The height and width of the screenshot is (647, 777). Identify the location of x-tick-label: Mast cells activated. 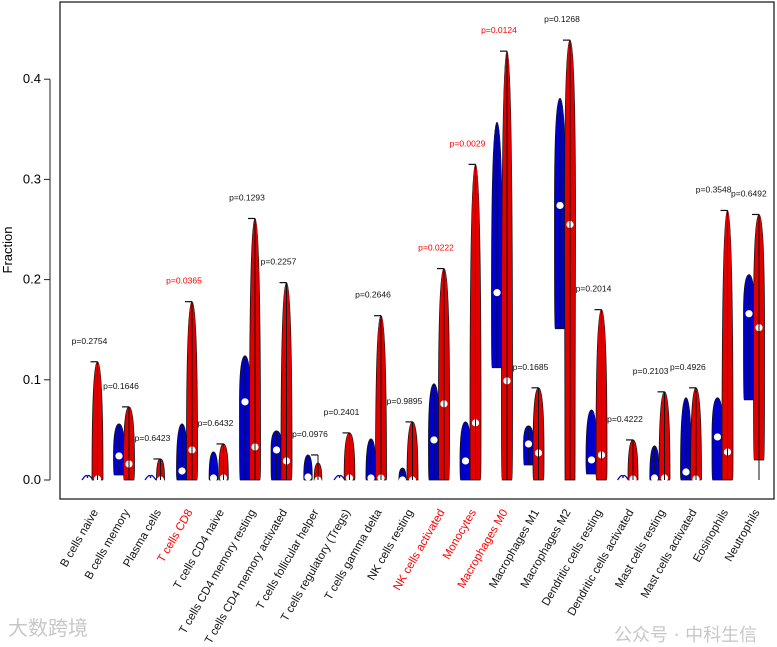
(669, 554).